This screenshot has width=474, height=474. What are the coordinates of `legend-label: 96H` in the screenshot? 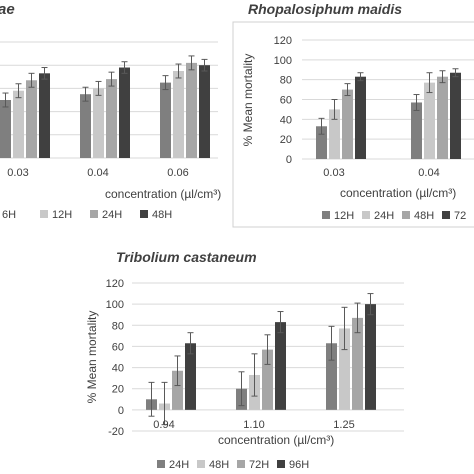 It's located at (299, 465).